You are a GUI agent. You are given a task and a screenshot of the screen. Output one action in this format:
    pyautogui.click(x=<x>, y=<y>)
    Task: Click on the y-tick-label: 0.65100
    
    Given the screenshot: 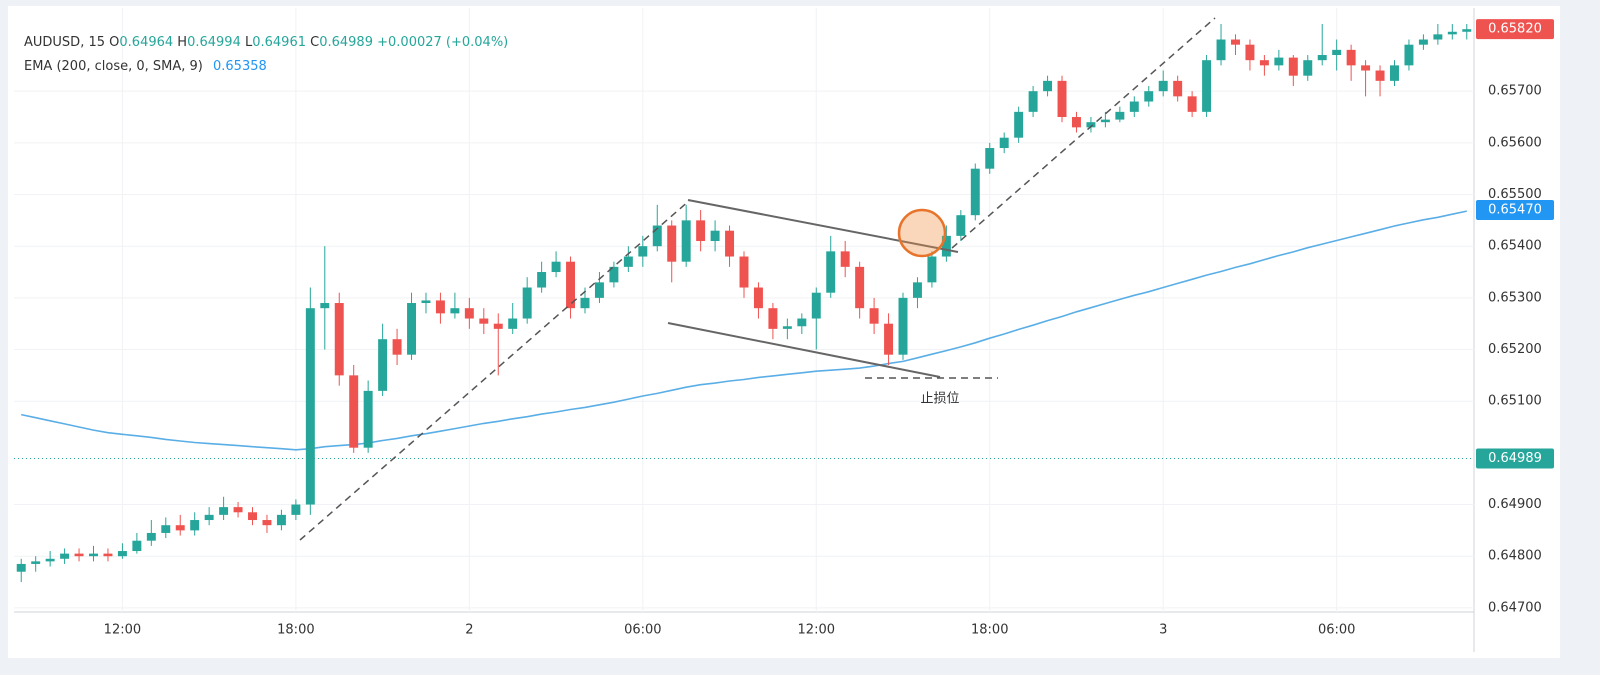 What is the action you would take?
    pyautogui.click(x=1515, y=401)
    